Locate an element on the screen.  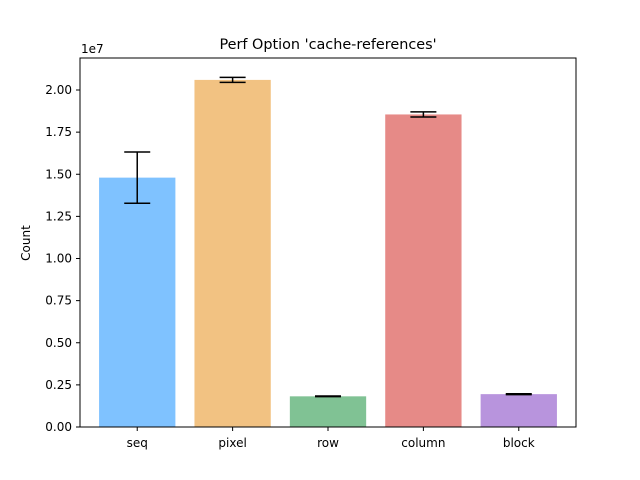
x-axis: seq pixel row column block is located at coordinates (331, 438).